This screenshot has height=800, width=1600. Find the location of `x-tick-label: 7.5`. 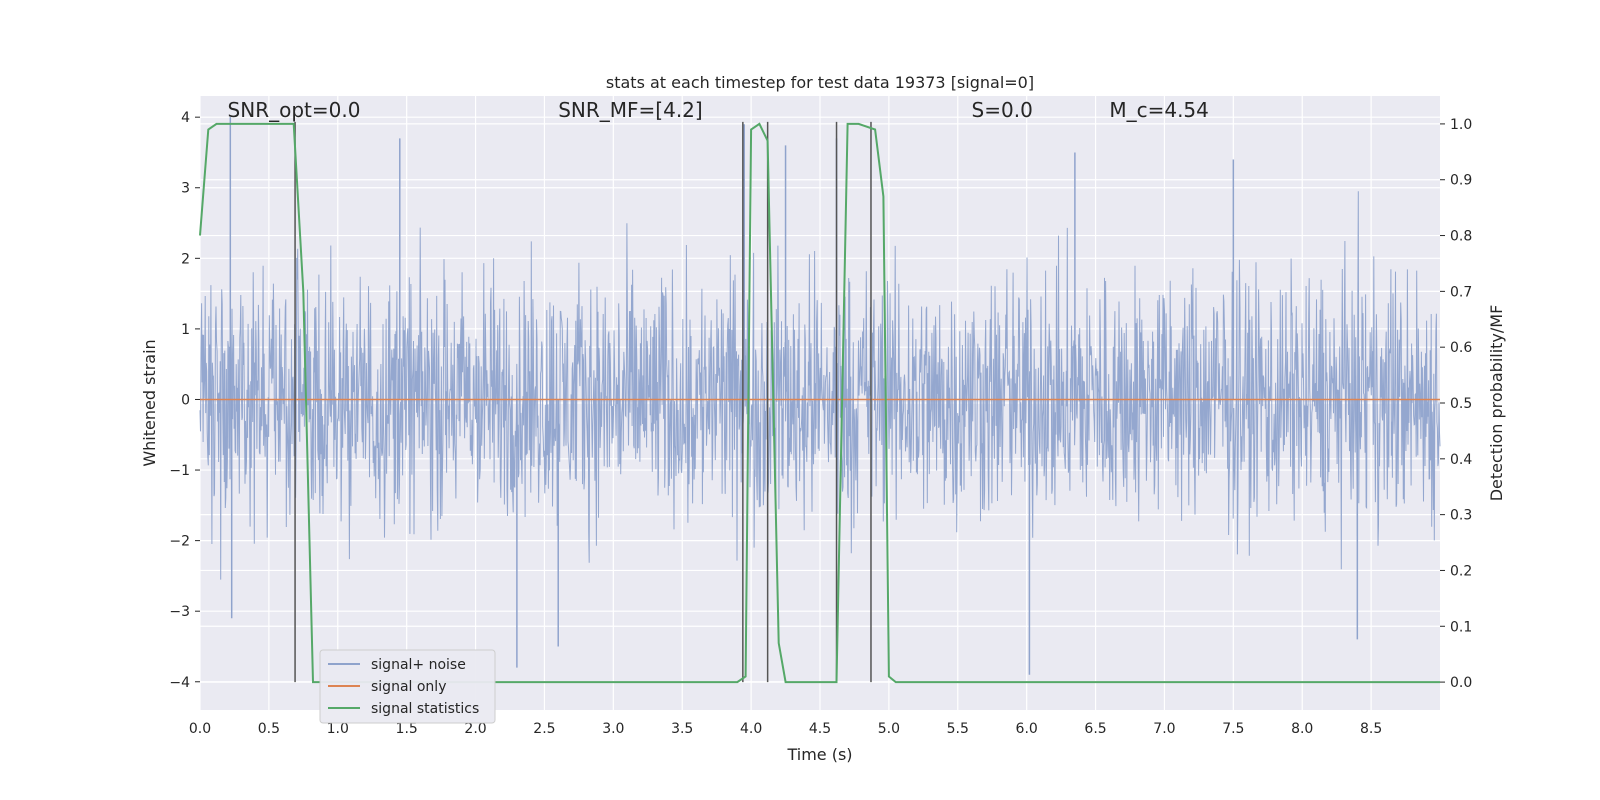

x-tick-label: 7.5 is located at coordinates (1233, 729).